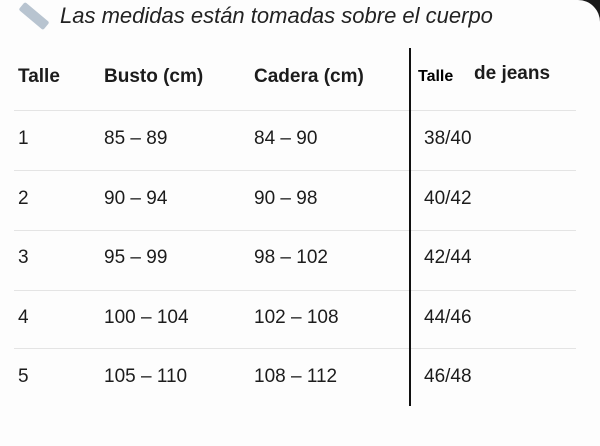  I want to click on cell-talle: 2, so click(23, 198).